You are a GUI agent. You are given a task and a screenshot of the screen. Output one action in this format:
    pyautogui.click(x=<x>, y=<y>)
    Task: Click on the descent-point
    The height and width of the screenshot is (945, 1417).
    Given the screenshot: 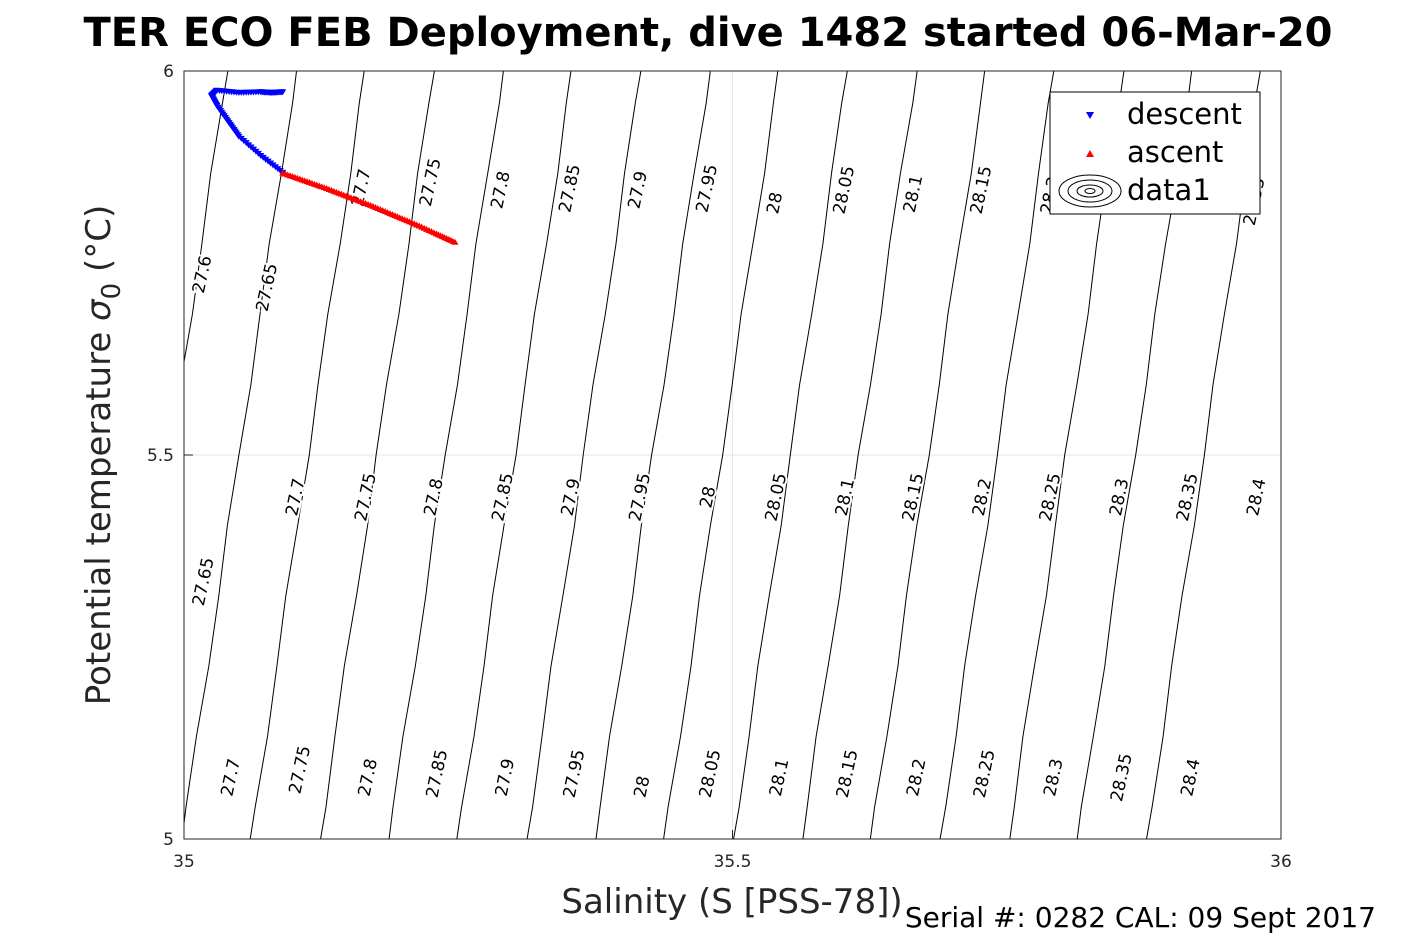 What is the action you would take?
    pyautogui.click(x=283, y=92)
    